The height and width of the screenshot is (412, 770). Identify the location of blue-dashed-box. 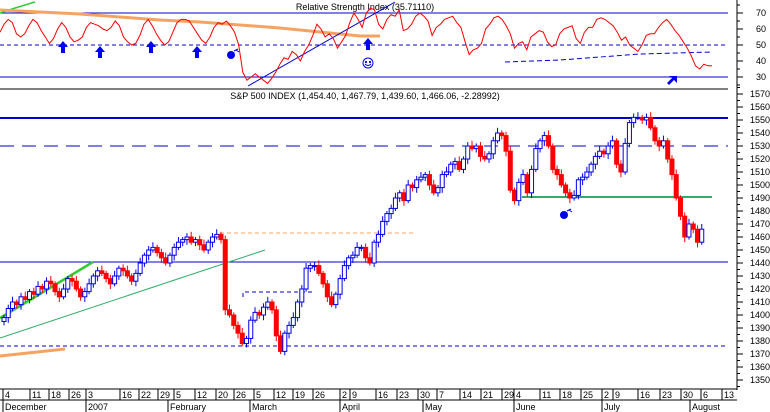
(277, 294).